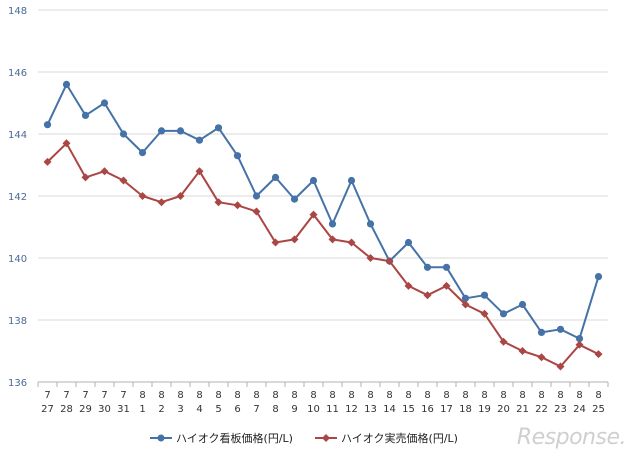  What do you see at coordinates (313, 409) in the screenshot?
I see `x-tick-day: 10` at bounding box center [313, 409].